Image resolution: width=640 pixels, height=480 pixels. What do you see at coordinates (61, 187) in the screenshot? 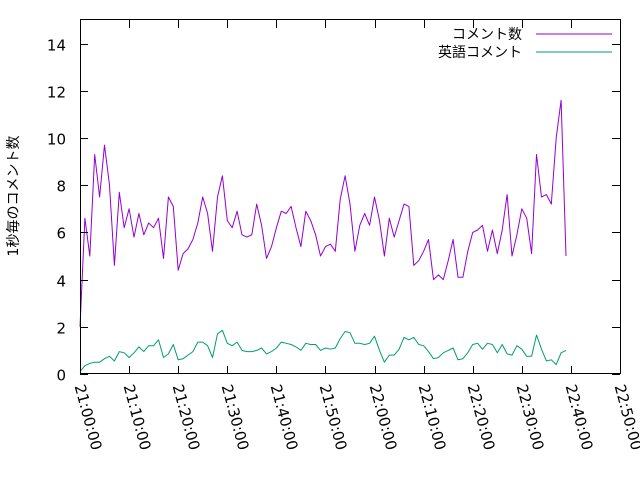
I see `y-tick-label: 8` at bounding box center [61, 187].